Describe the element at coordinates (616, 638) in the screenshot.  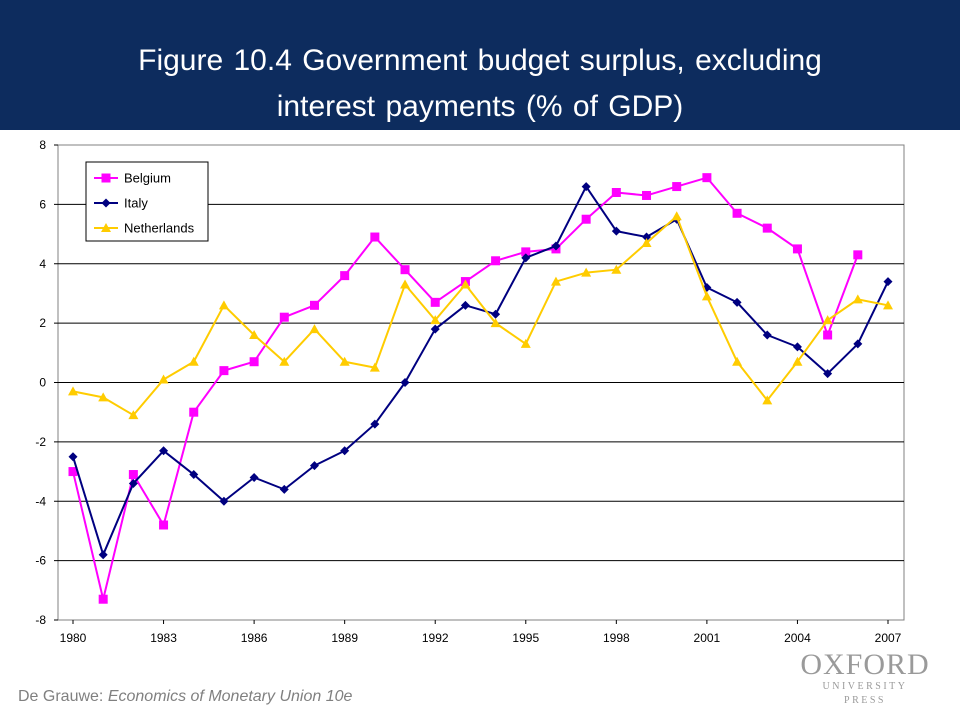
I see `x-tick-label: 1998` at that location.